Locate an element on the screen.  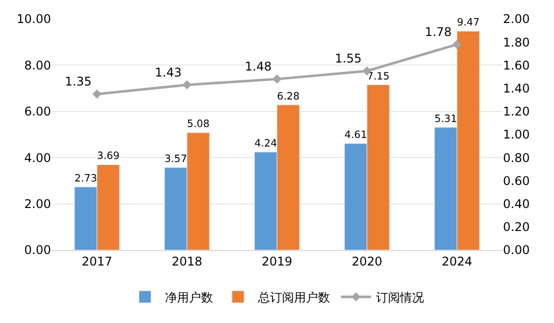
x-tick-label: 2019 is located at coordinates (277, 261).